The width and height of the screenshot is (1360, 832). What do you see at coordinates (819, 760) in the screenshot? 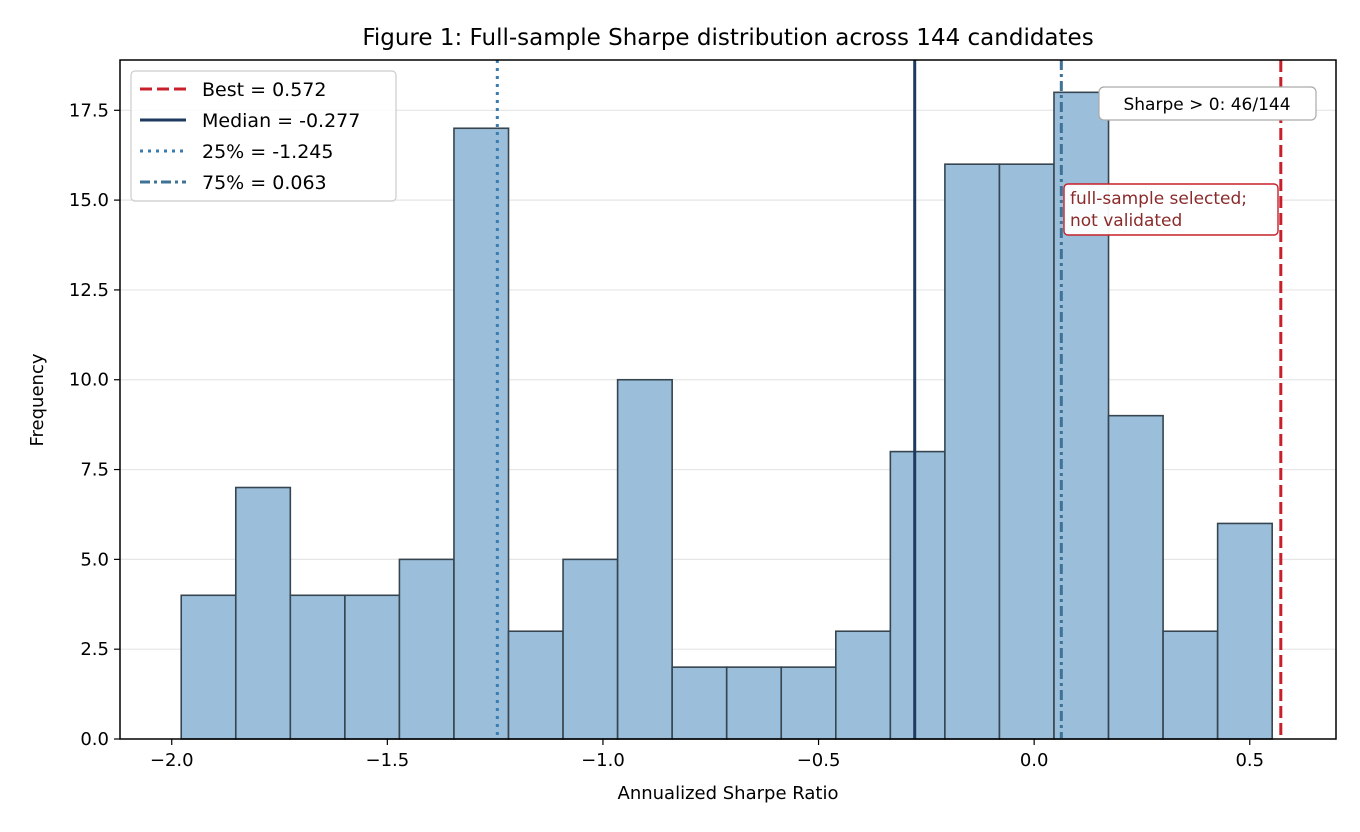
I see `x-tick-label: −0.5` at bounding box center [819, 760].